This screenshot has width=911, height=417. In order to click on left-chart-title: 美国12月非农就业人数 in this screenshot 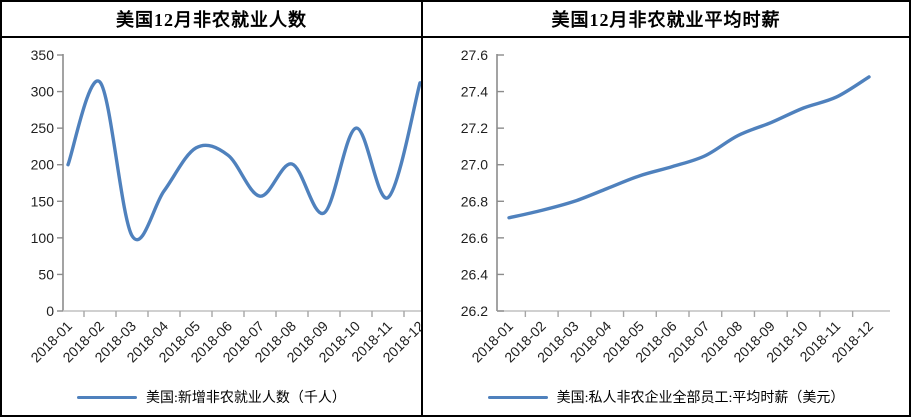, I will do `click(212, 20)`.